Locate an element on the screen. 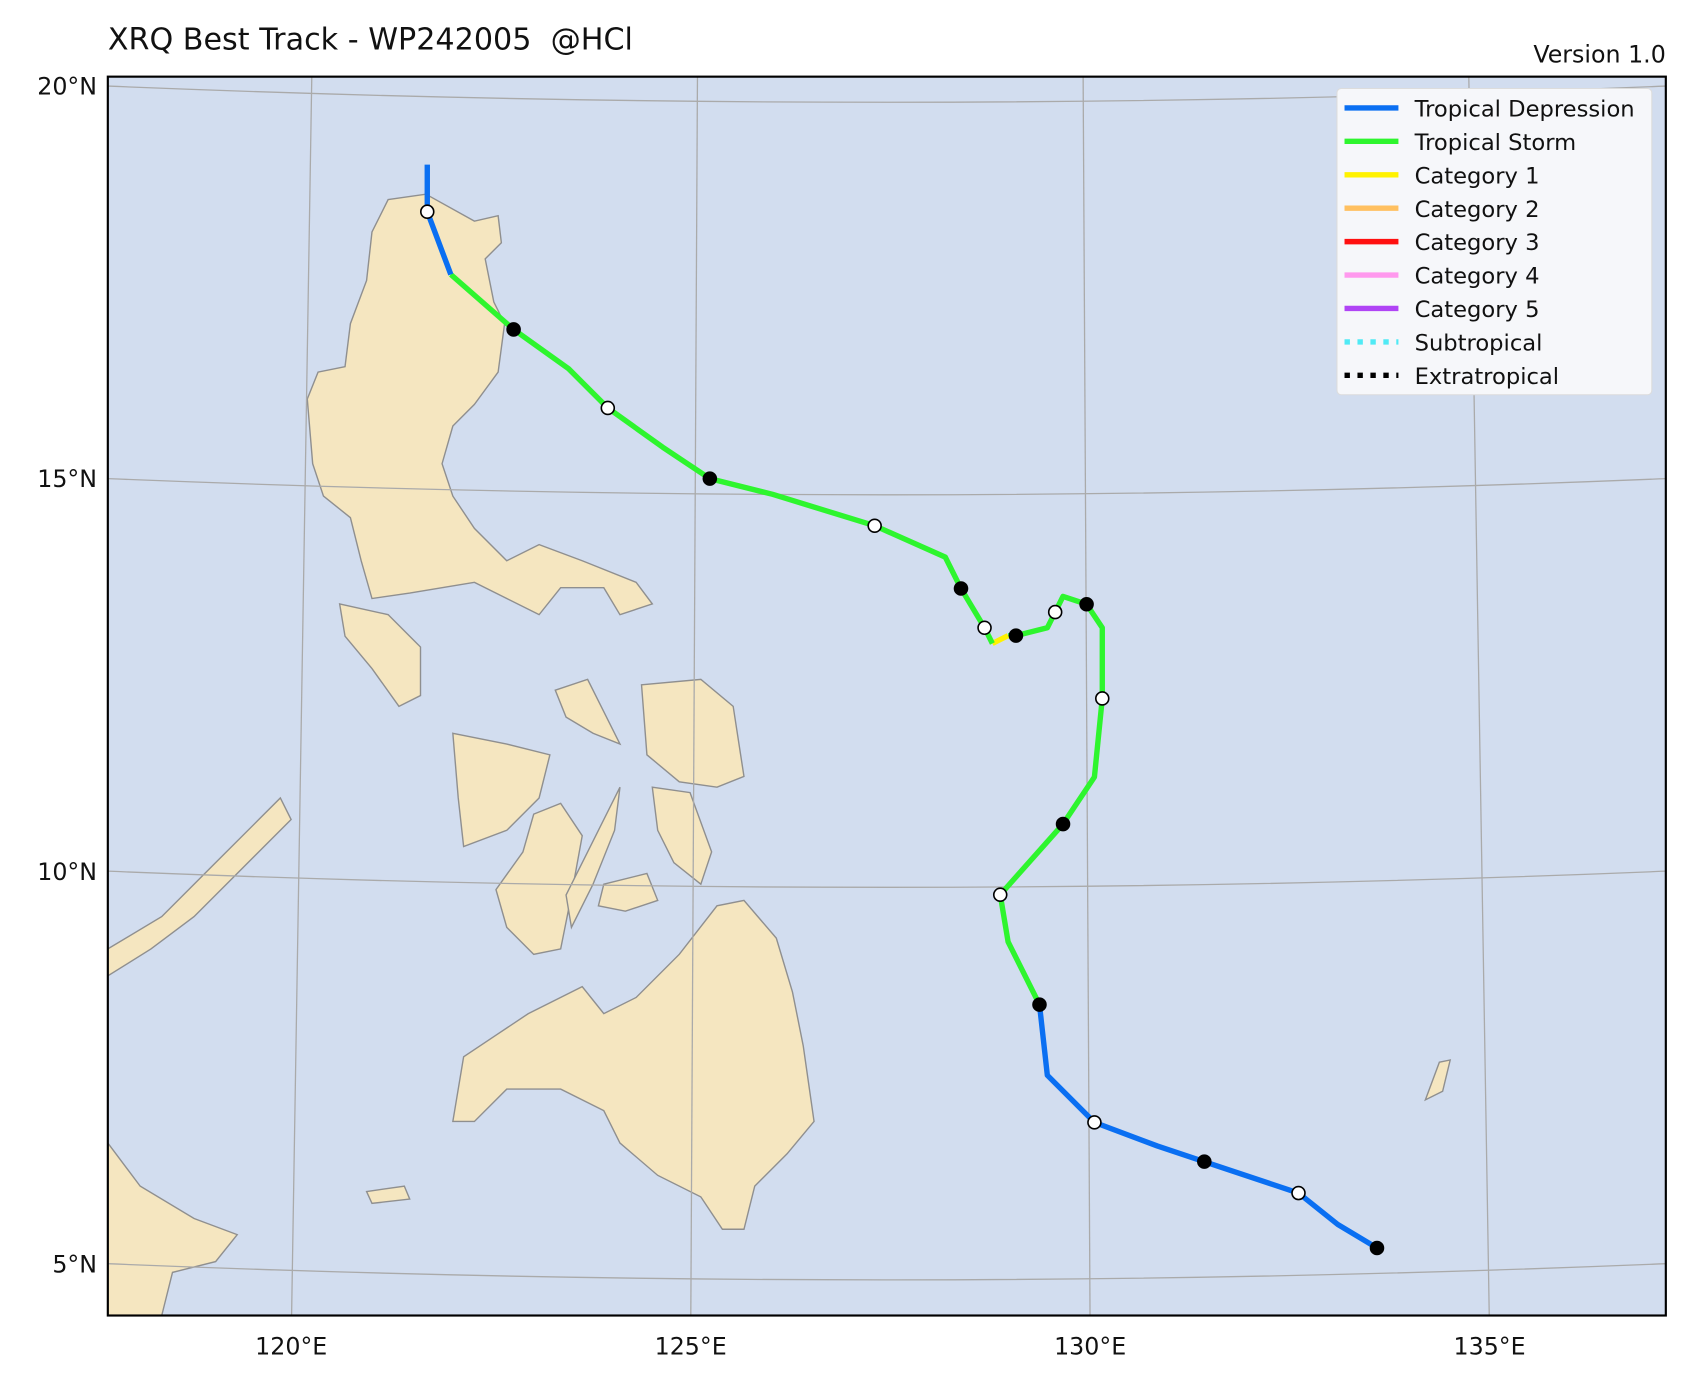 The height and width of the screenshot is (1376, 1682). palau is located at coordinates (1438, 1080).